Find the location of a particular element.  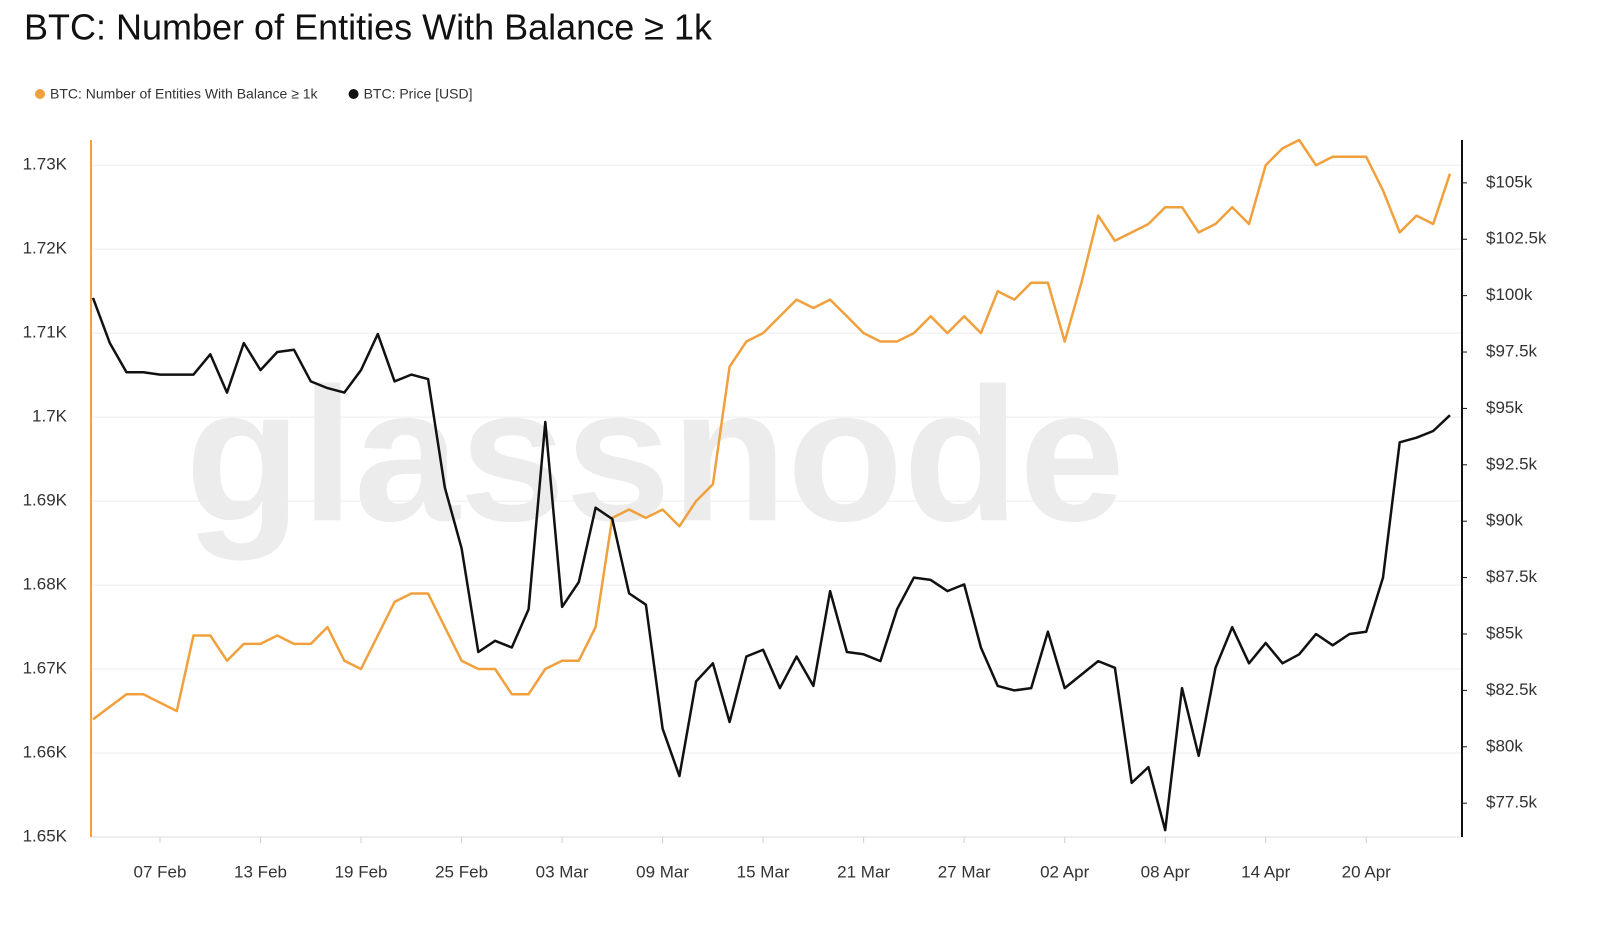

x-tick-label: 19 Feb is located at coordinates (361, 871).